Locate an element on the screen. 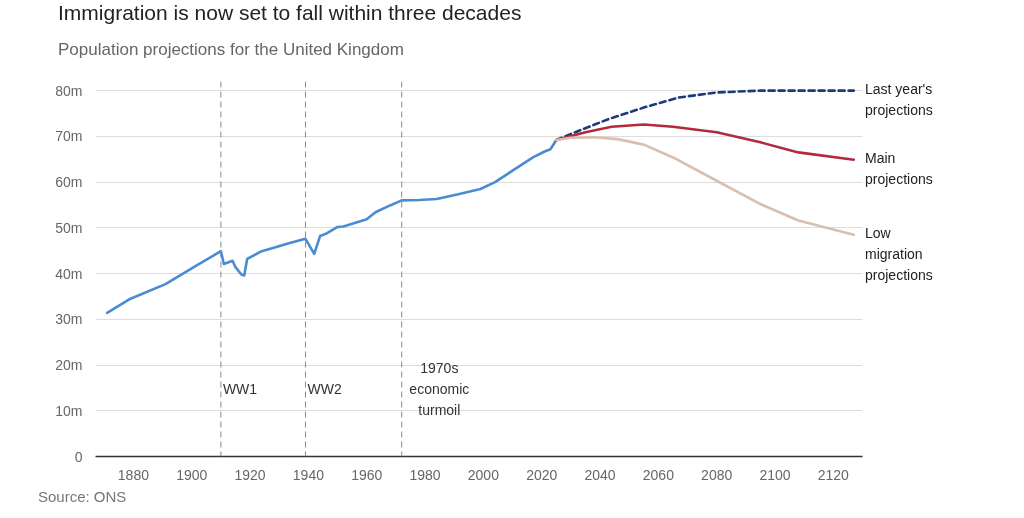 The width and height of the screenshot is (1024, 518). x-tick-label: 2020 is located at coordinates (542, 474).